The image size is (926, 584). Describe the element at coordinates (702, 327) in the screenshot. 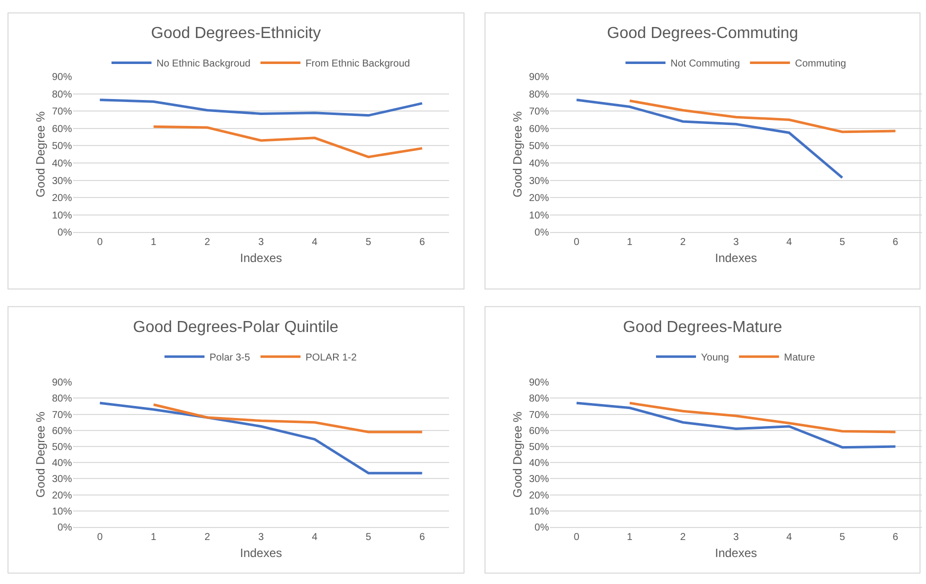

I see `chart-title: Good Degrees-Mature` at that location.